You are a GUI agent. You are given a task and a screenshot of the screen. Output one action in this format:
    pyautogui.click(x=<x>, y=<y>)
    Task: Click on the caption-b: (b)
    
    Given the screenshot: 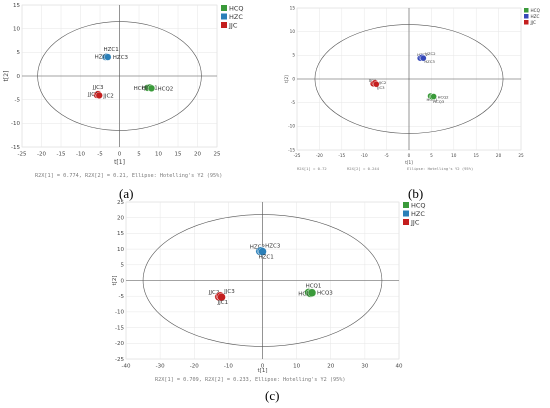 What is the action you would take?
    pyautogui.click(x=416, y=193)
    